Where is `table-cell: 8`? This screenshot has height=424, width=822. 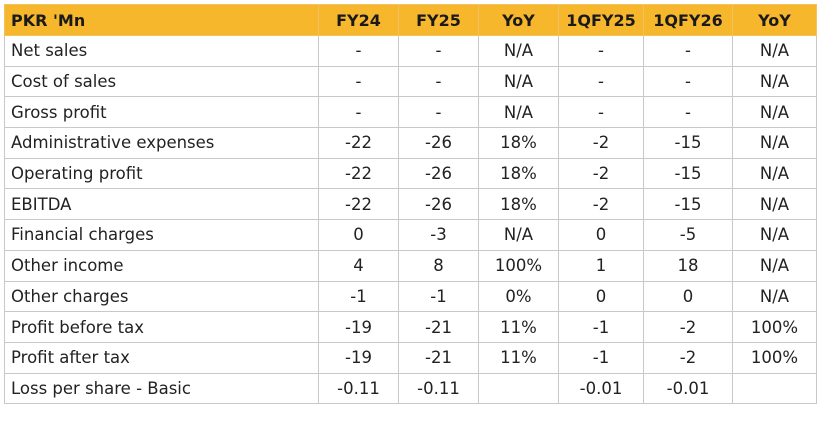 table-cell: 8 is located at coordinates (438, 265).